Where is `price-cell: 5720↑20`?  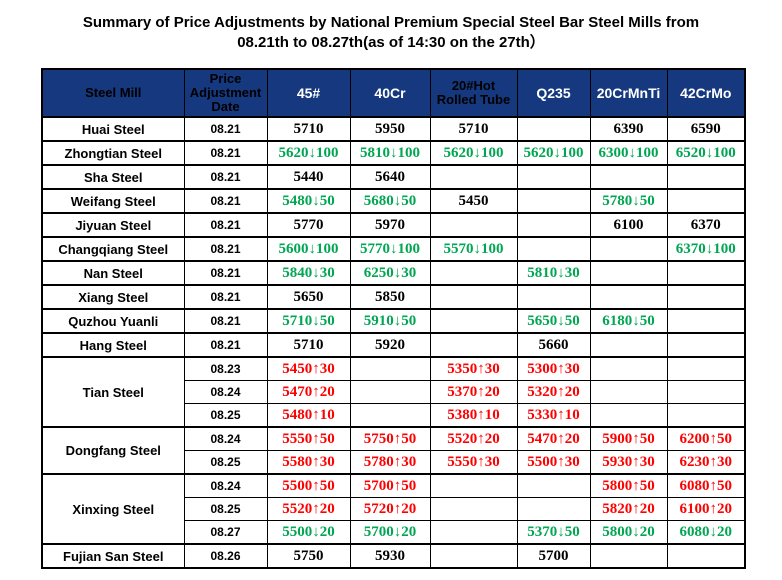 price-cell: 5720↑20 is located at coordinates (390, 509).